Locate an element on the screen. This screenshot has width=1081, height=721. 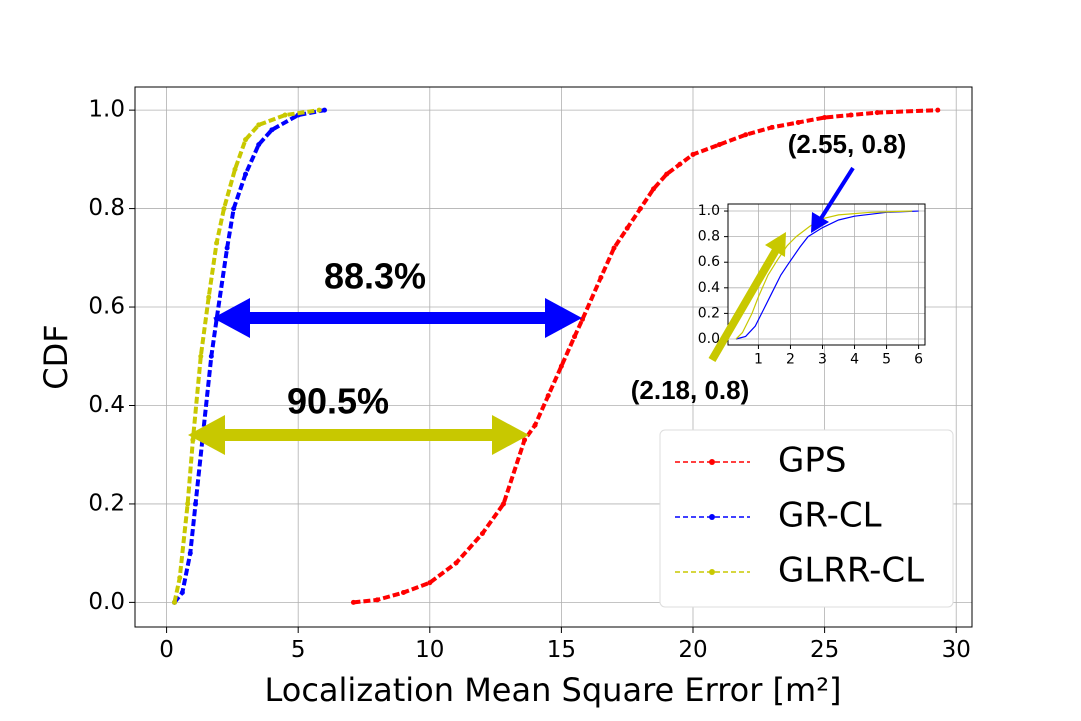
axes-frame is located at coordinates (826, 274).